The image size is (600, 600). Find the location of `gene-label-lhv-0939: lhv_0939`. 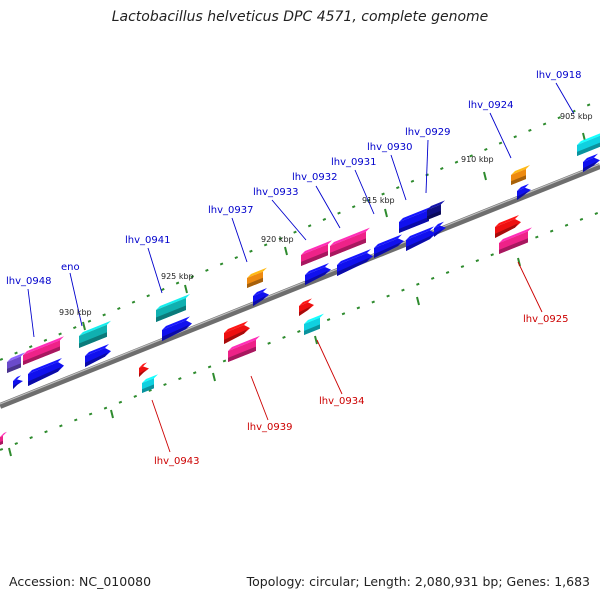

gene-label-lhv-0939: lhv_0939 is located at coordinates (269, 427).